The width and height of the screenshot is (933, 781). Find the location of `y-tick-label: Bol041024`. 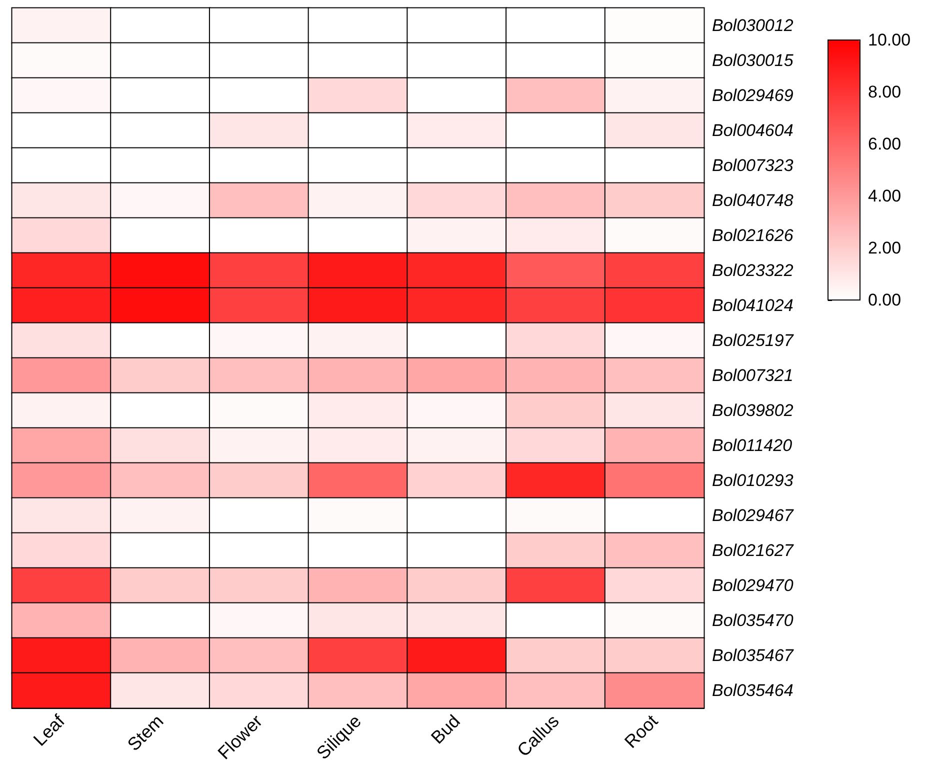

y-tick-label: Bol041024 is located at coordinates (753, 305).